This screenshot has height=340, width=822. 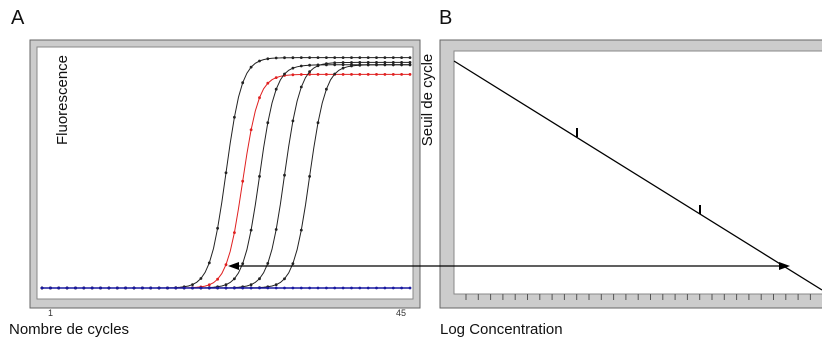 What do you see at coordinates (18, 18) in the screenshot?
I see `panel-a-letter: A` at bounding box center [18, 18].